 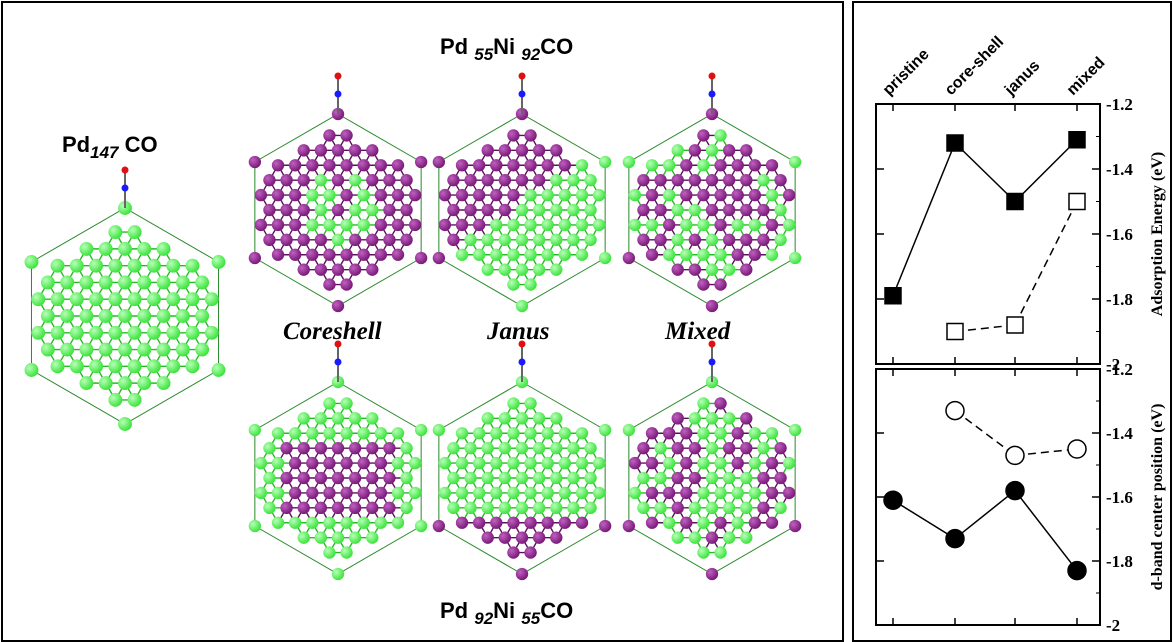 I want to click on cluster-top-mixed, so click(x=712, y=192).